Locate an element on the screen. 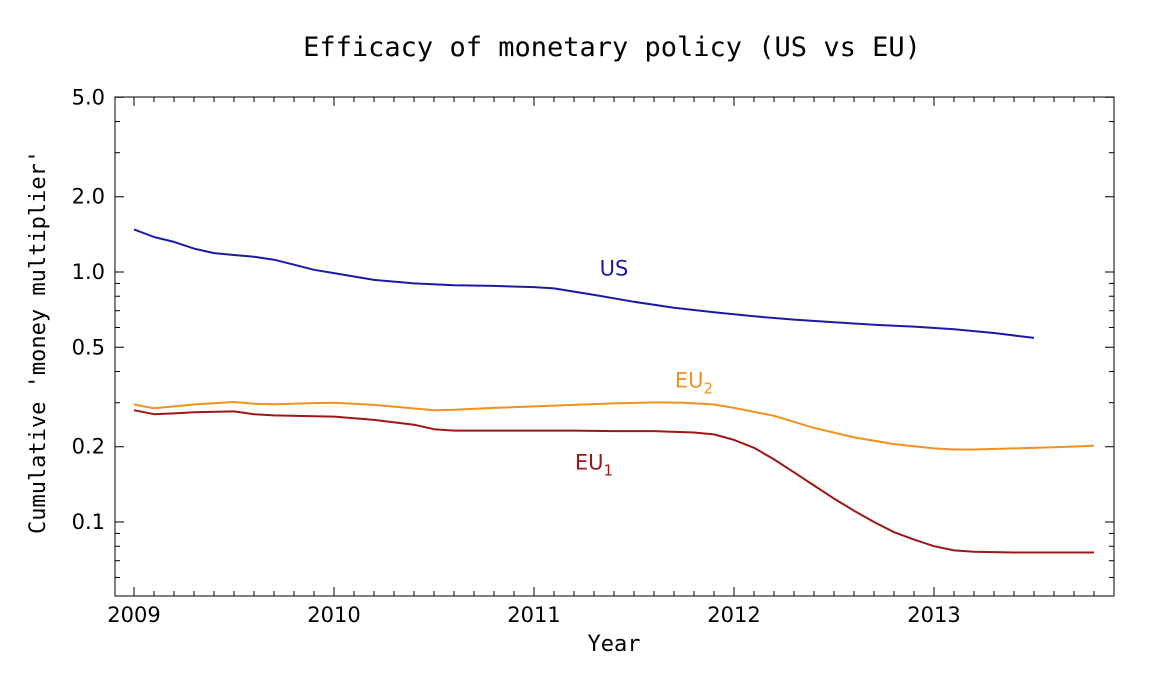 This screenshot has height=686, width=1152. y-tick-label: 2.0 is located at coordinates (88, 197).